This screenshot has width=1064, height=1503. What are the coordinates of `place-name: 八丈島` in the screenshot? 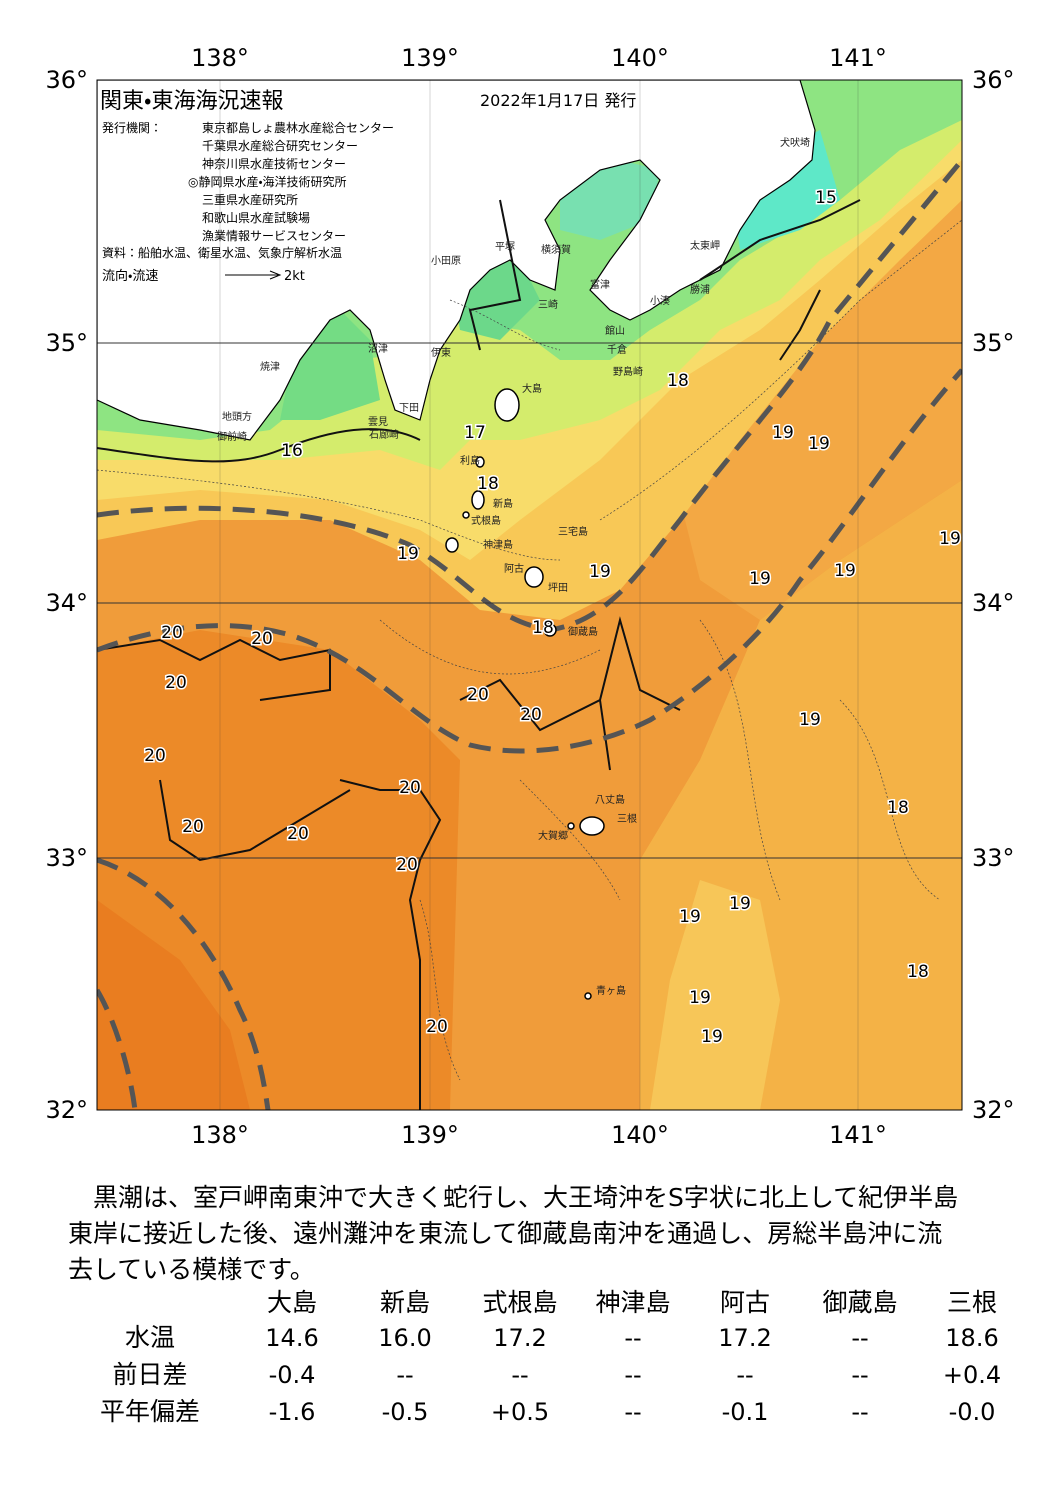 It's located at (610, 799).